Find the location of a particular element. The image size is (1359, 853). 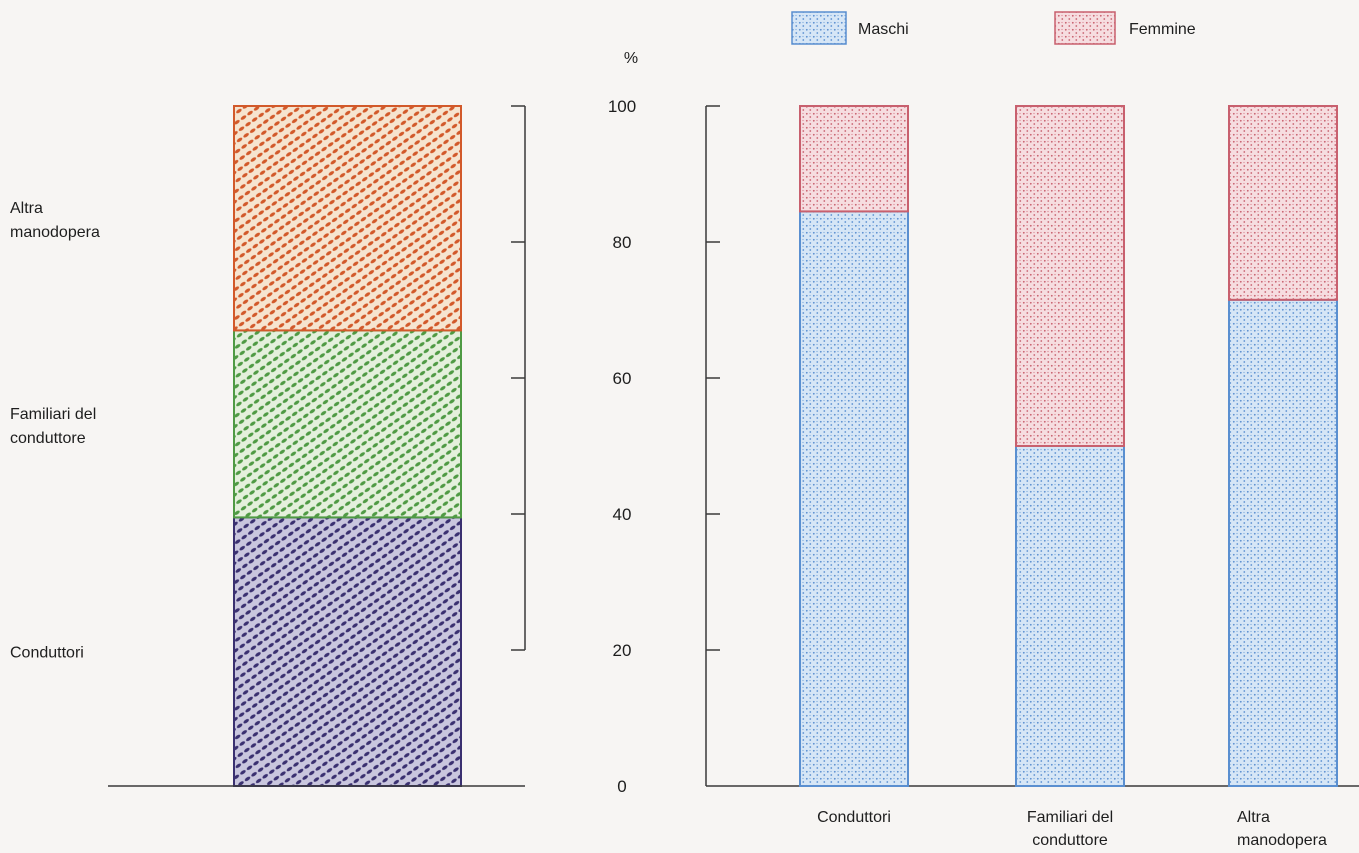

x-category-label: Altra manodopera is located at coordinates (1282, 829).